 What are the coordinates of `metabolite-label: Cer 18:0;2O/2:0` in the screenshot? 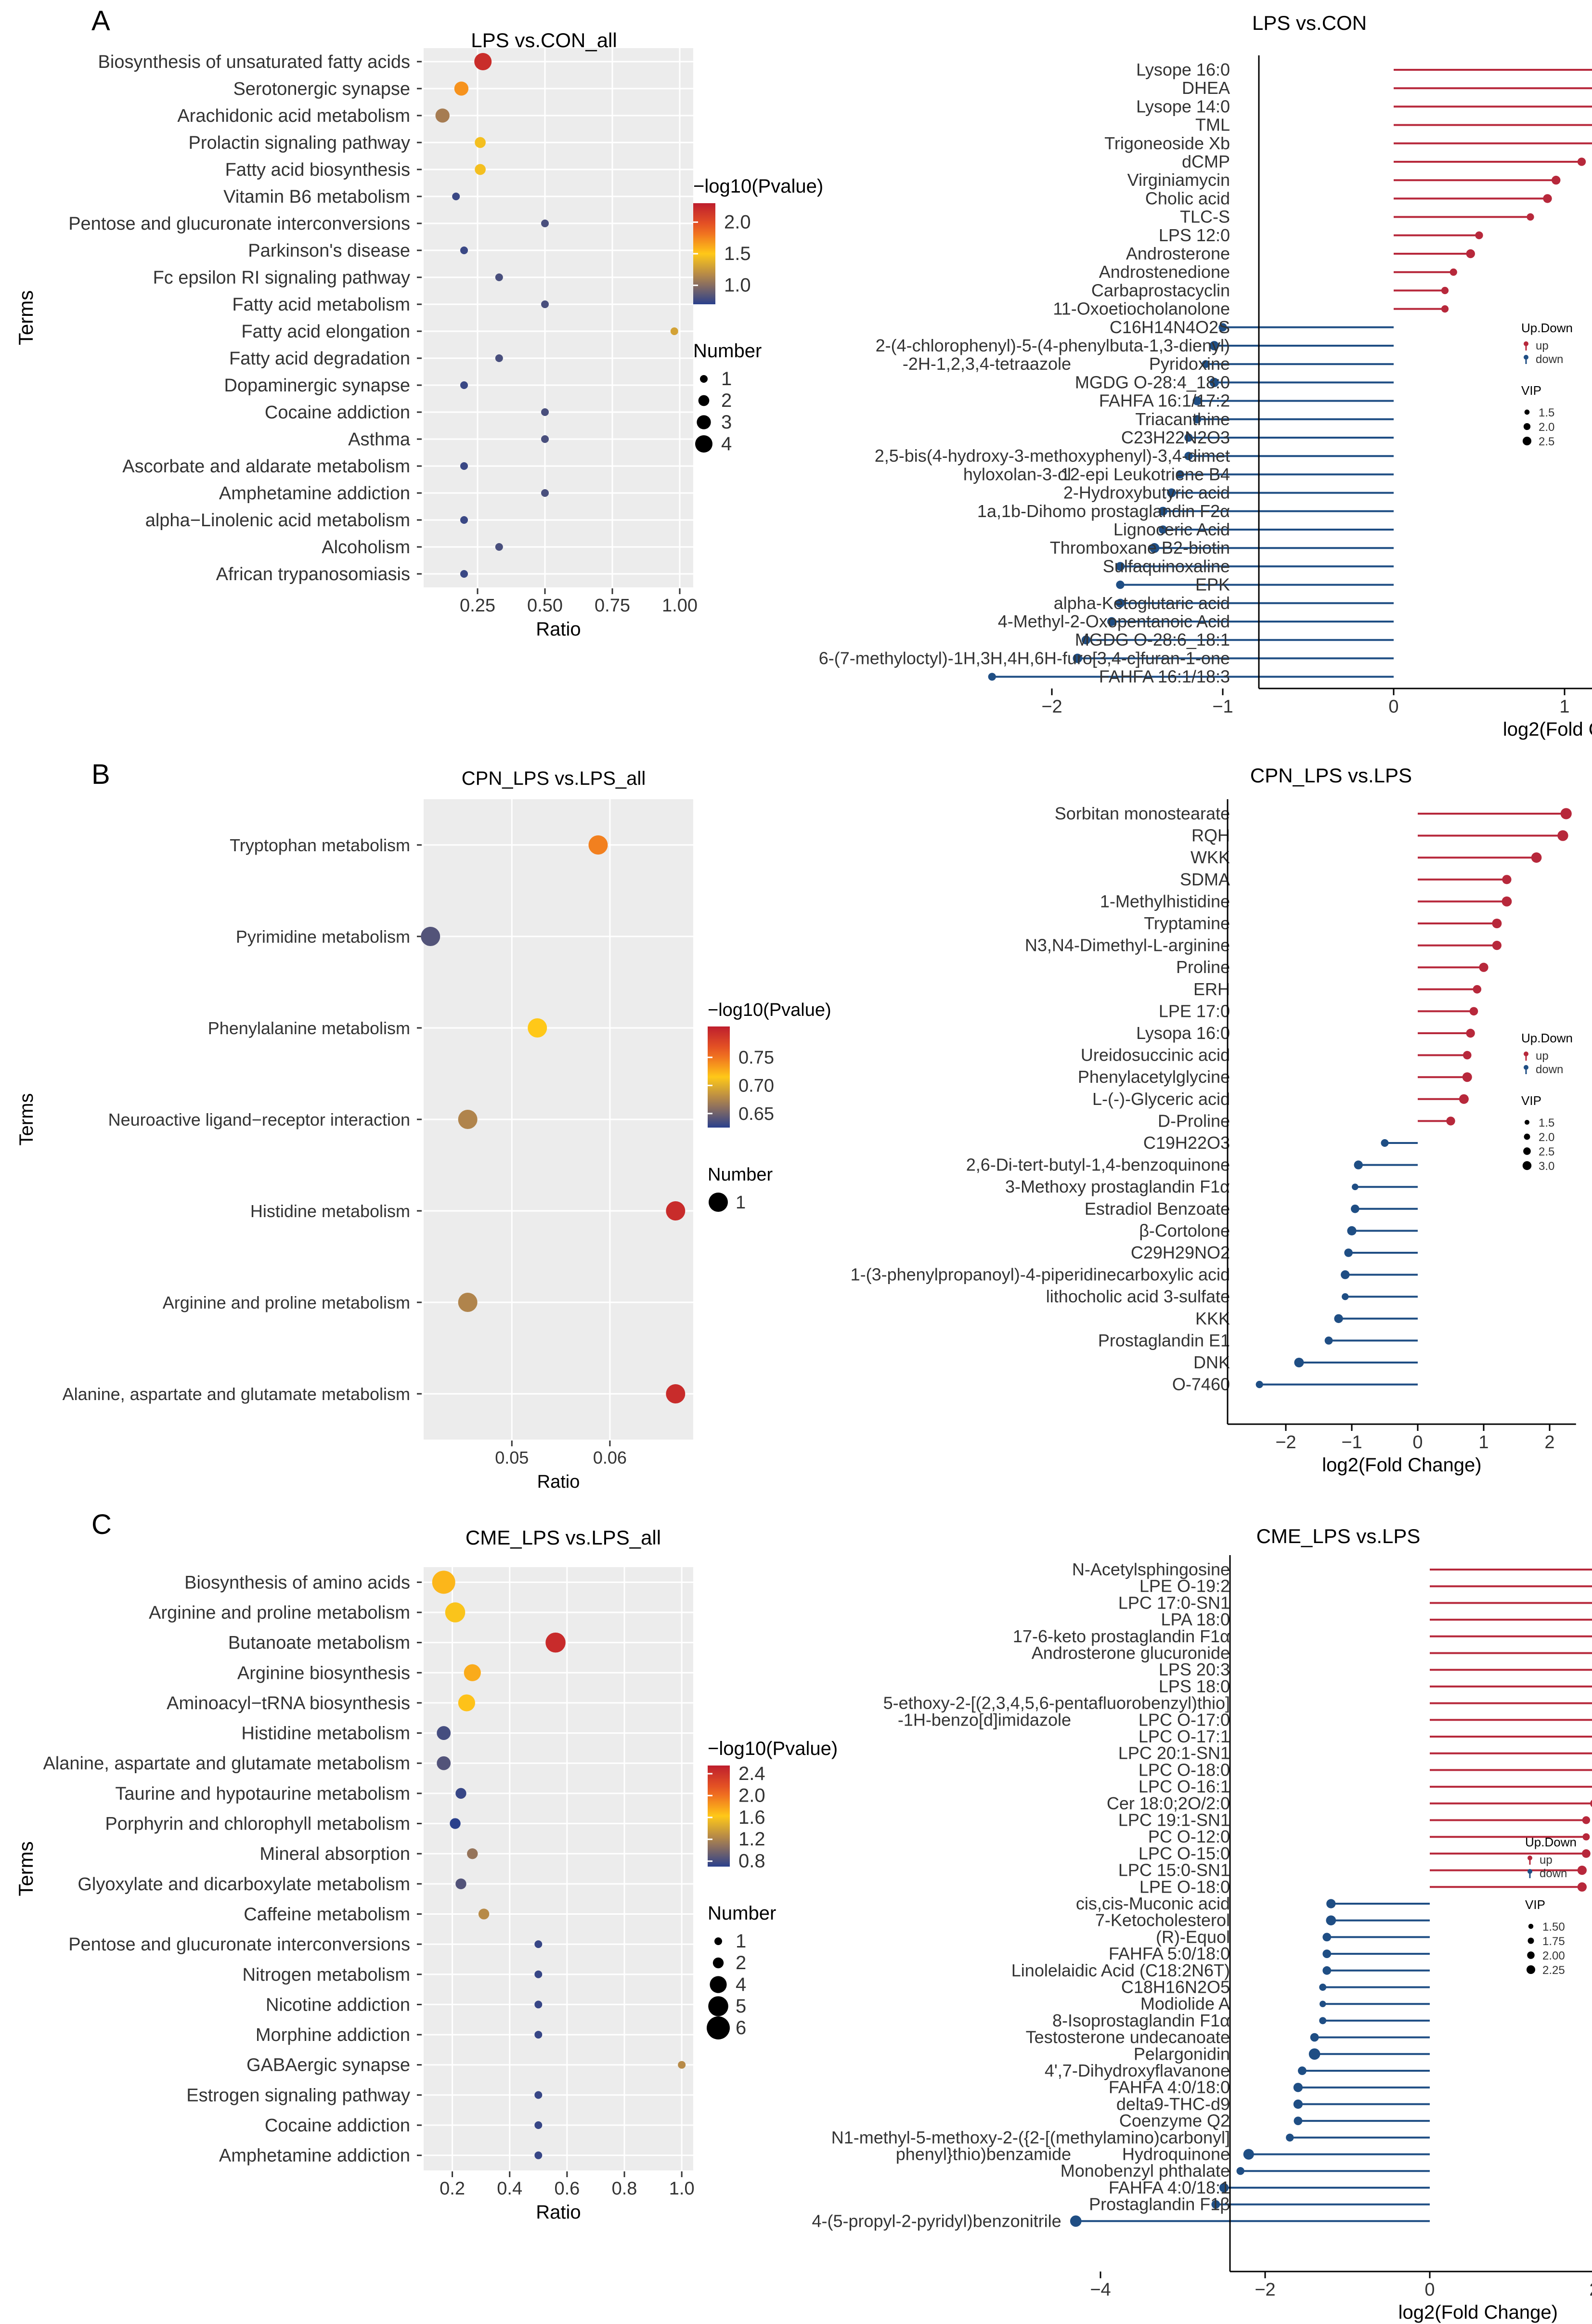 It's located at (1168, 1803).